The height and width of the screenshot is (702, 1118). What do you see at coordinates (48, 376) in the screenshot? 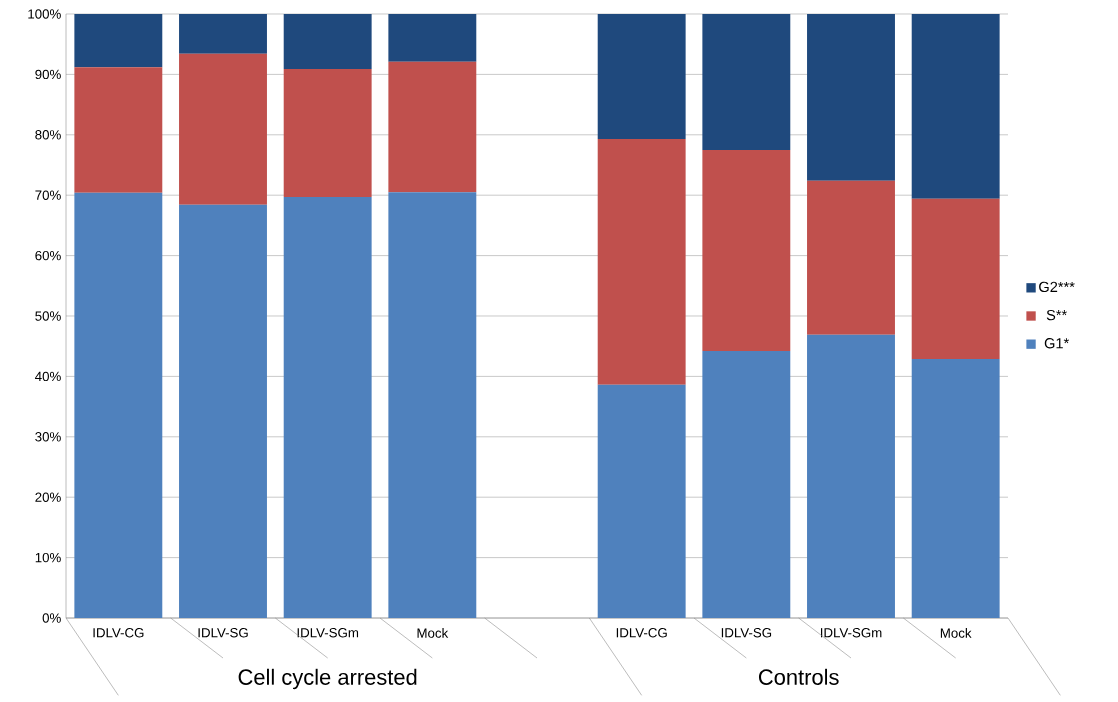
I see `y-tick-label: 40%` at bounding box center [48, 376].